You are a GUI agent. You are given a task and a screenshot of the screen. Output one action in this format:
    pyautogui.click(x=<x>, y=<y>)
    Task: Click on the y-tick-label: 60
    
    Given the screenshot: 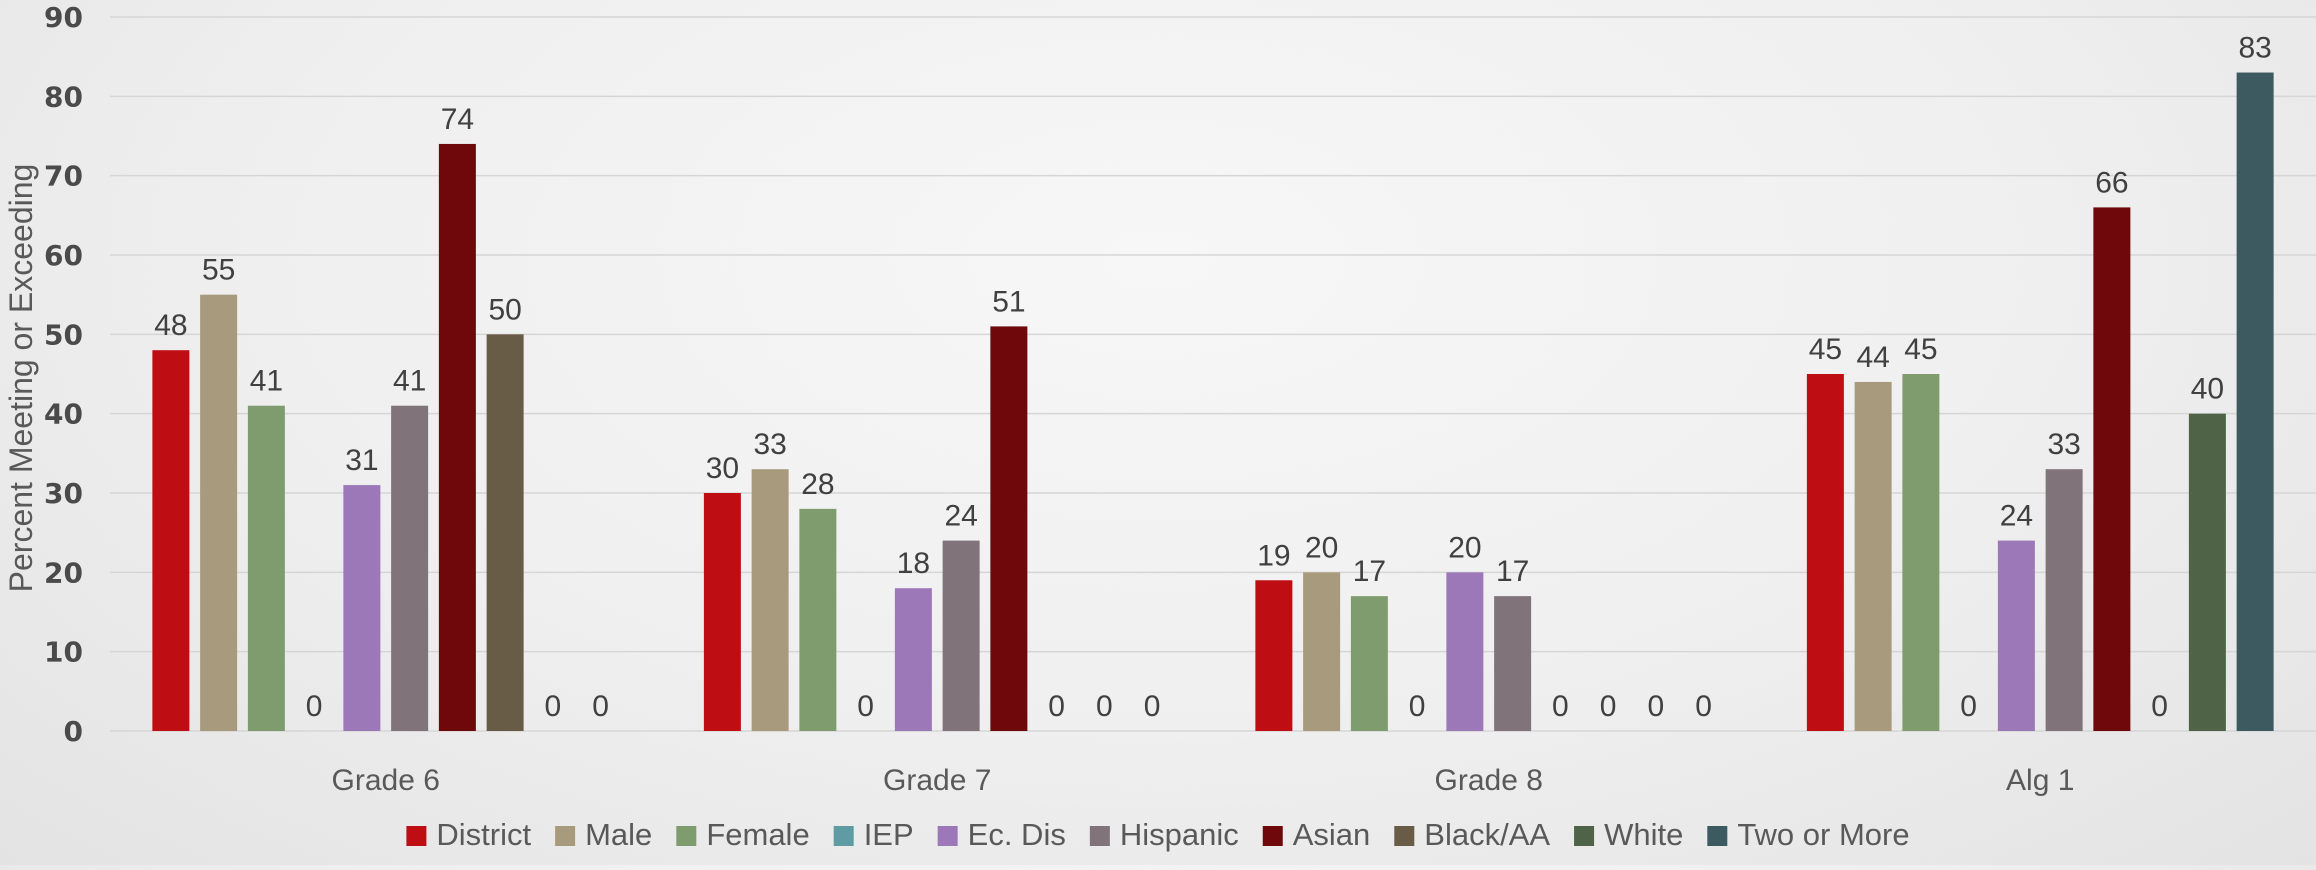 What is the action you would take?
    pyautogui.click(x=63, y=255)
    